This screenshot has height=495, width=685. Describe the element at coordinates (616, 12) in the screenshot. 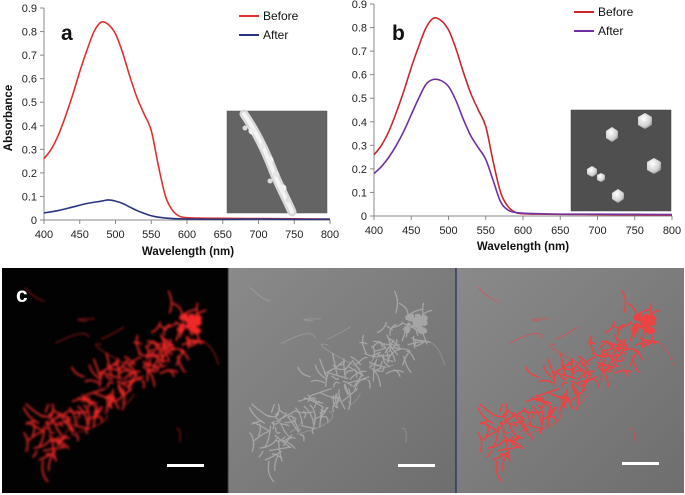

I see `chart-b-legend-label: Before` at that location.